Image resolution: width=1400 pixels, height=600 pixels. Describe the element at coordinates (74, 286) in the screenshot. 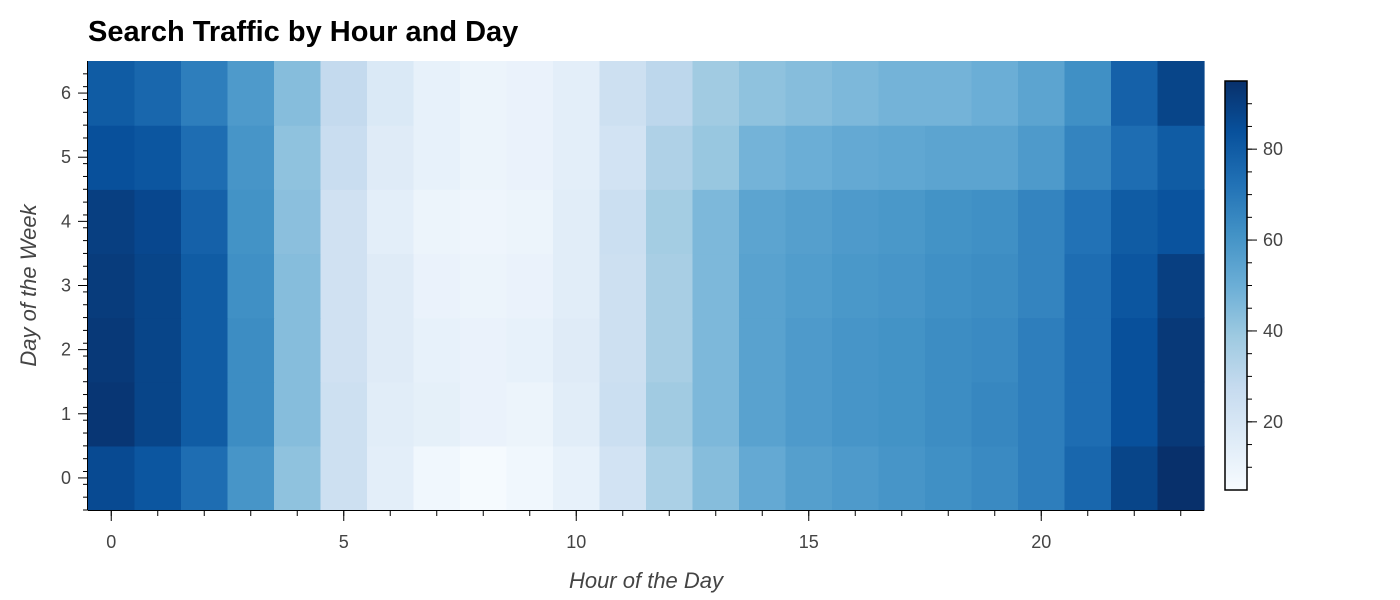

I see `y-axis: 0 1 2 3 4 5 6` at that location.